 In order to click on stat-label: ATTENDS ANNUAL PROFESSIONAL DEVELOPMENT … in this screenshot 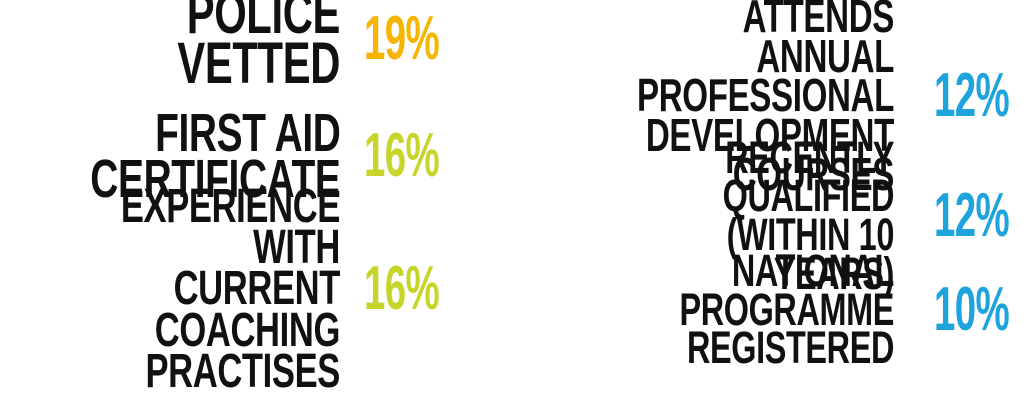, I will do `click(765, 100)`.